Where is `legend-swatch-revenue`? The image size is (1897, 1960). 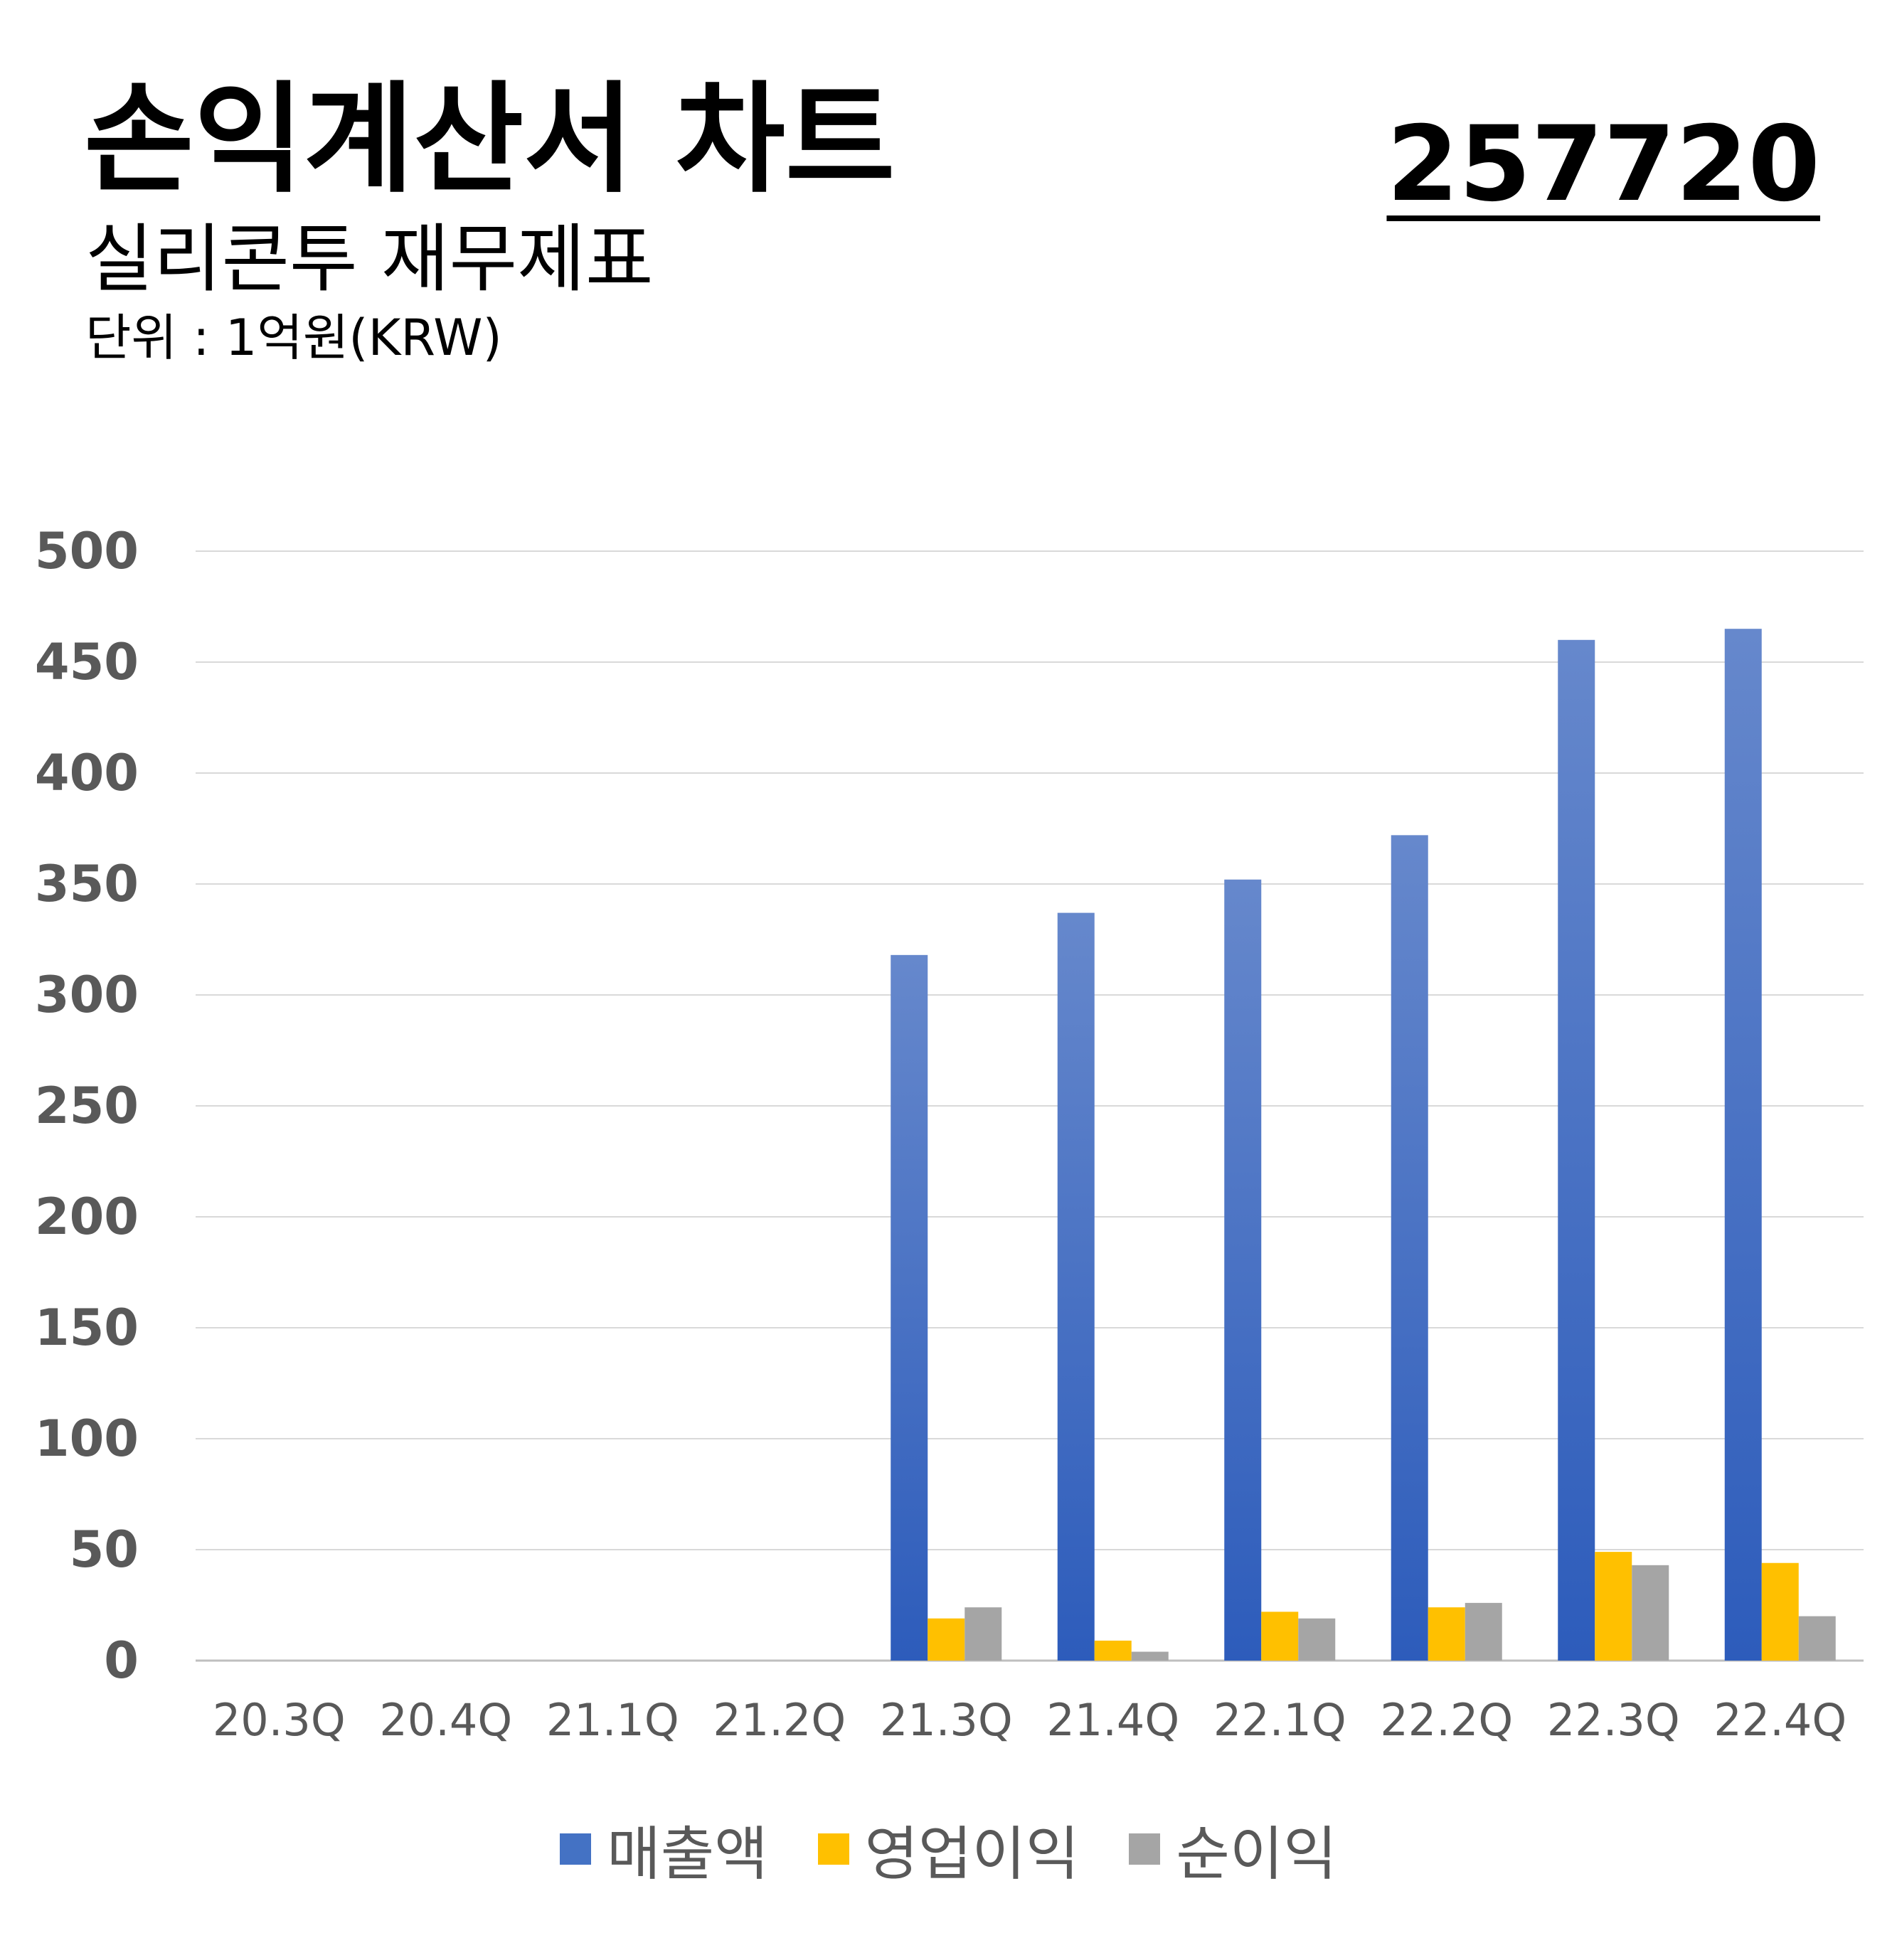
legend-swatch-revenue is located at coordinates (576, 1849).